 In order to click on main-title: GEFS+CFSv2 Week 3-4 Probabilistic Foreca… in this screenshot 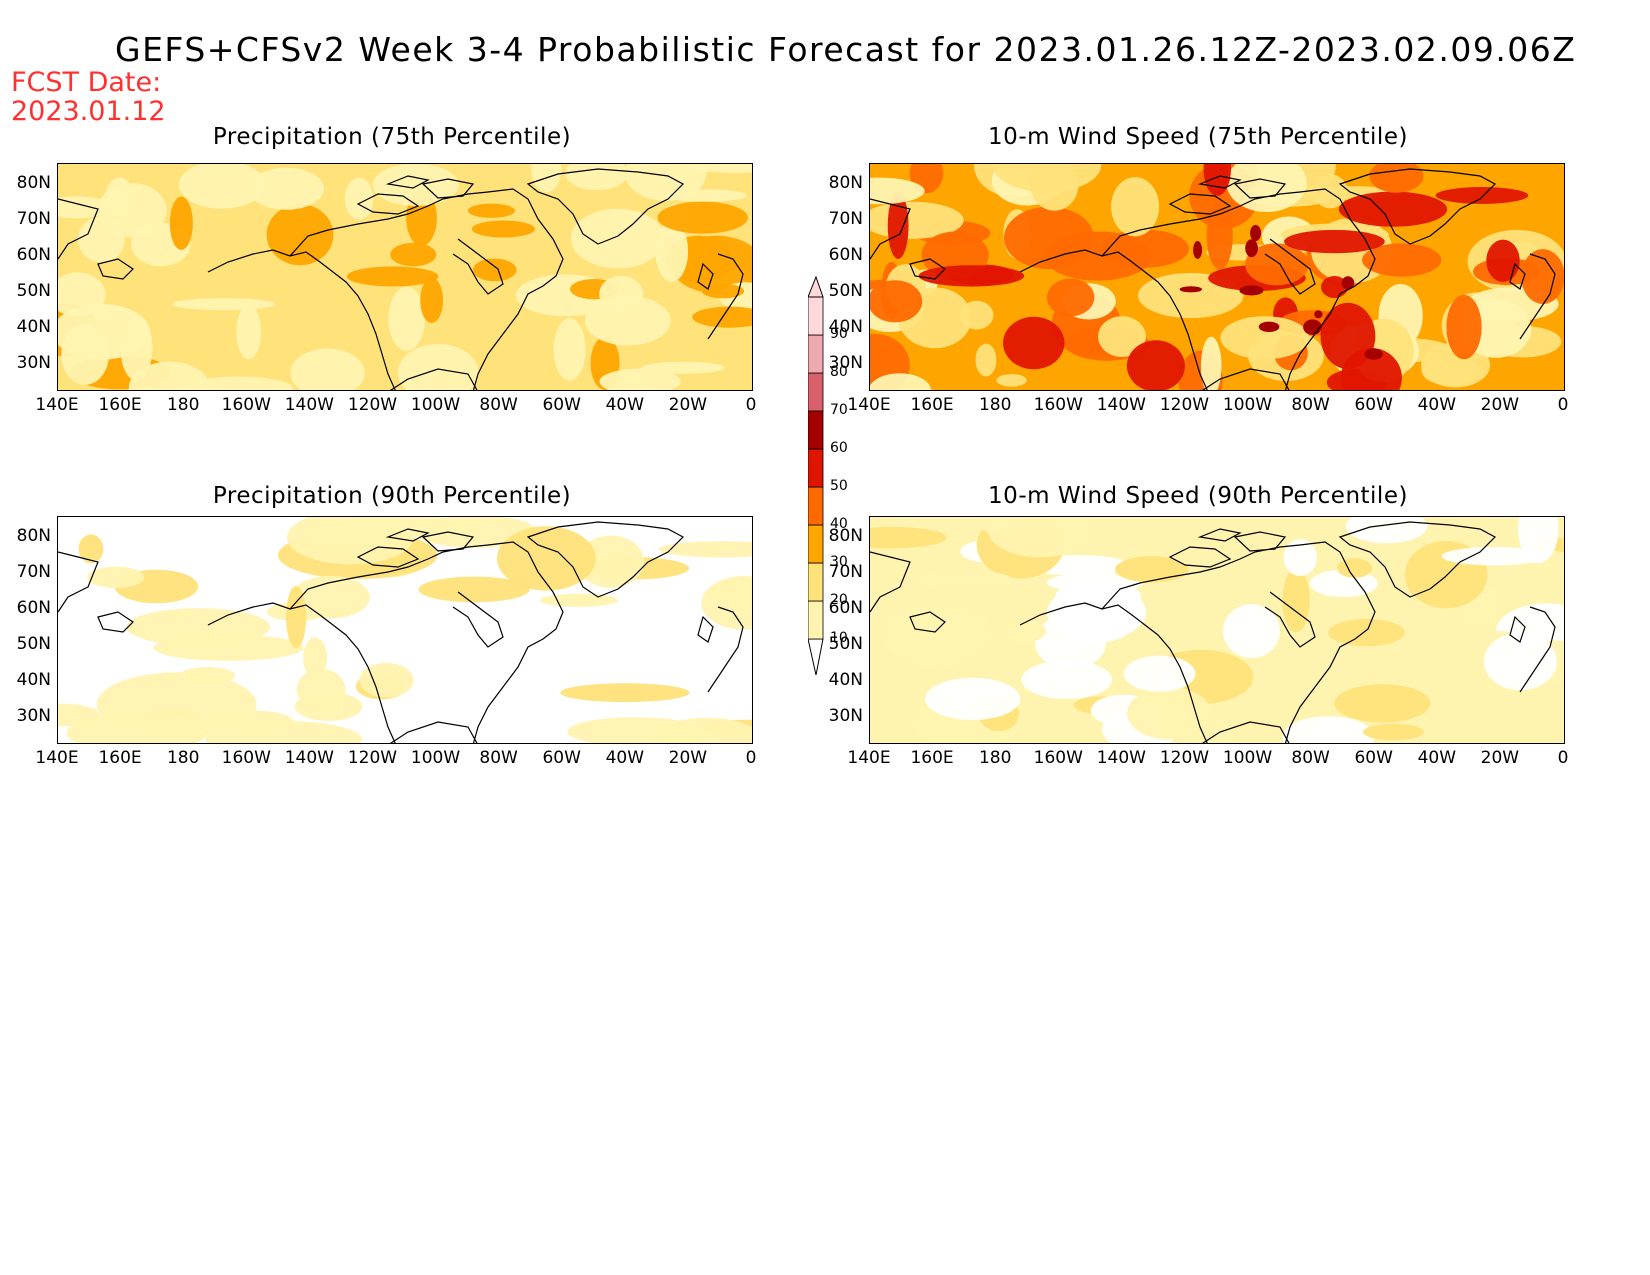, I will do `click(846, 49)`.